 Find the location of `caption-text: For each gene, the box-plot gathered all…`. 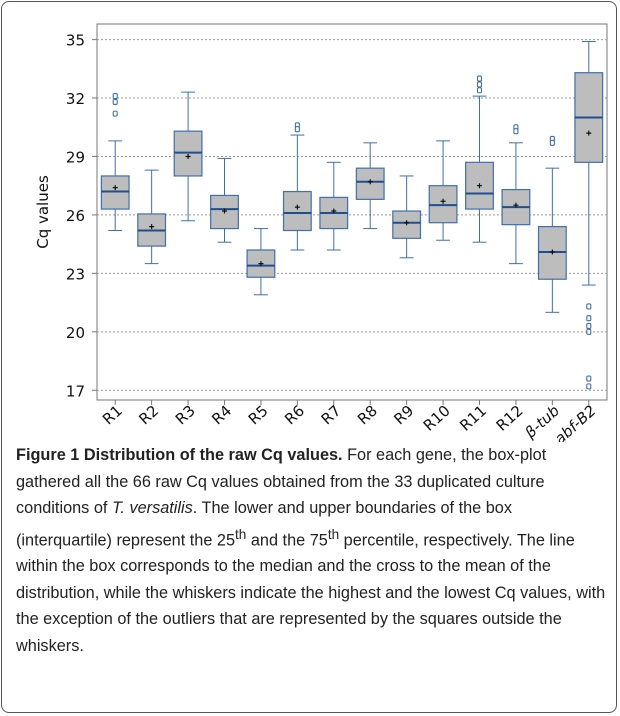

caption-text: For each gene, the box-plot gathered all… is located at coordinates (281, 481).